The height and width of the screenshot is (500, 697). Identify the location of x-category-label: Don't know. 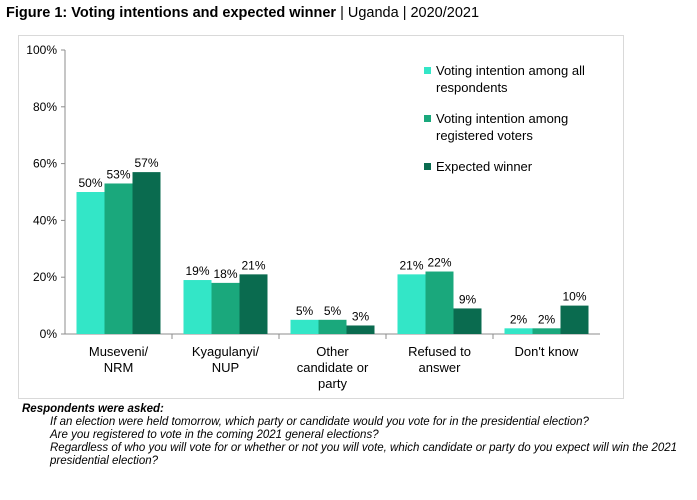
(546, 351).